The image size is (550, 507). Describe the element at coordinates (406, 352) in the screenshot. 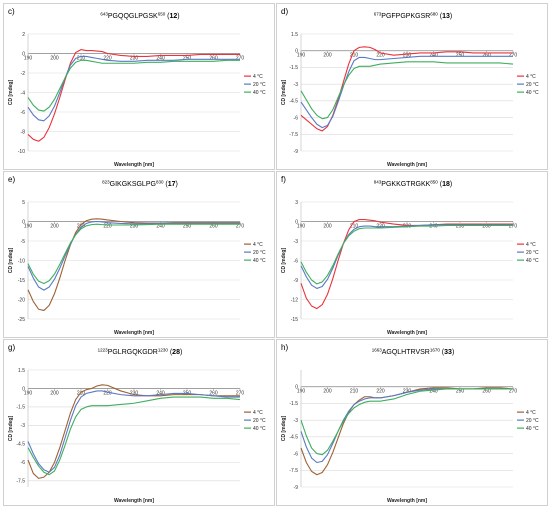

I see `title-sequence: AGQLHTRVSR` at that location.